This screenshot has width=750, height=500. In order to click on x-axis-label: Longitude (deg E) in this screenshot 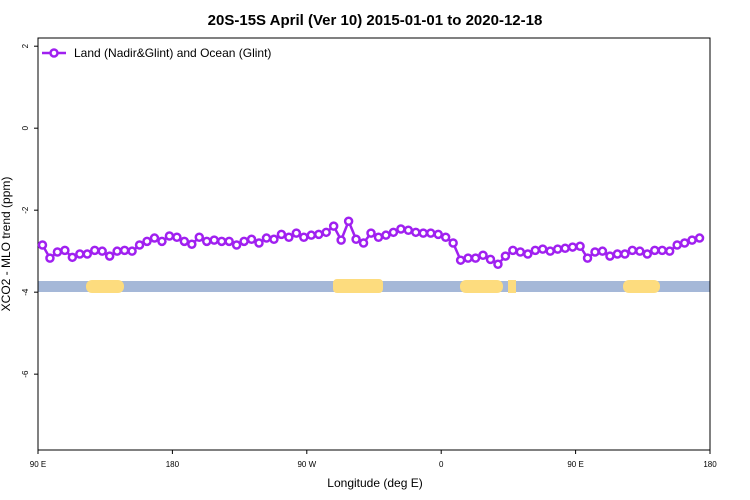, I will do `click(374, 483)`.